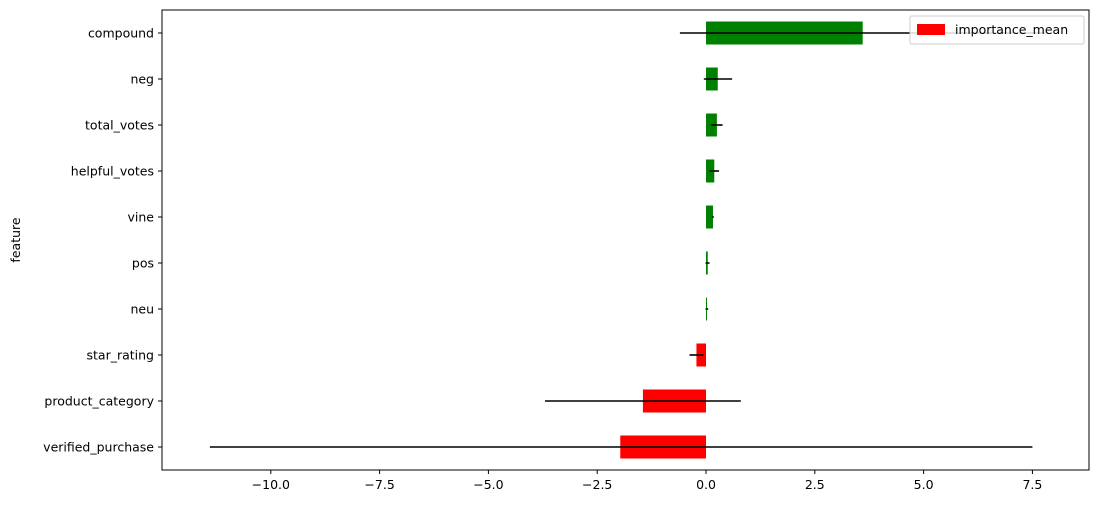 Image resolution: width=1102 pixels, height=505 pixels. I want to click on y-tick-label: verified_purchase, so click(98, 447).